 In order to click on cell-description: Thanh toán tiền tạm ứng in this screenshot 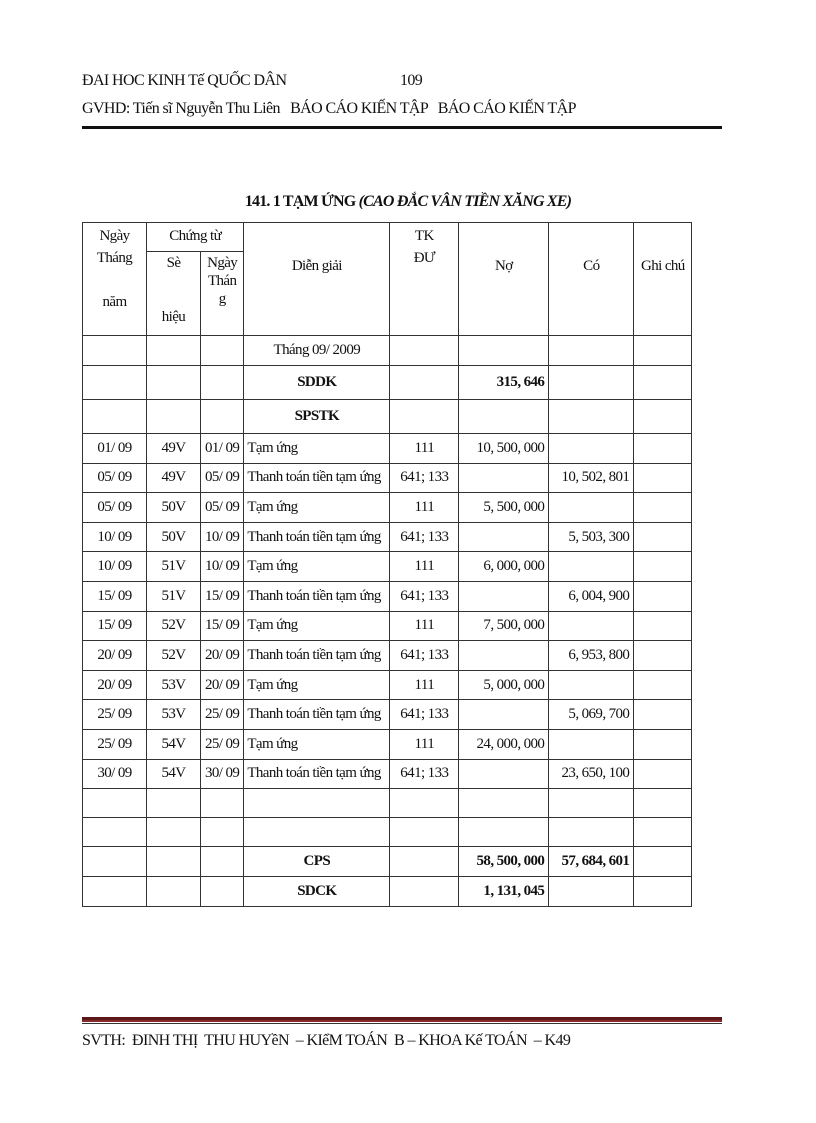, I will do `click(317, 537)`.